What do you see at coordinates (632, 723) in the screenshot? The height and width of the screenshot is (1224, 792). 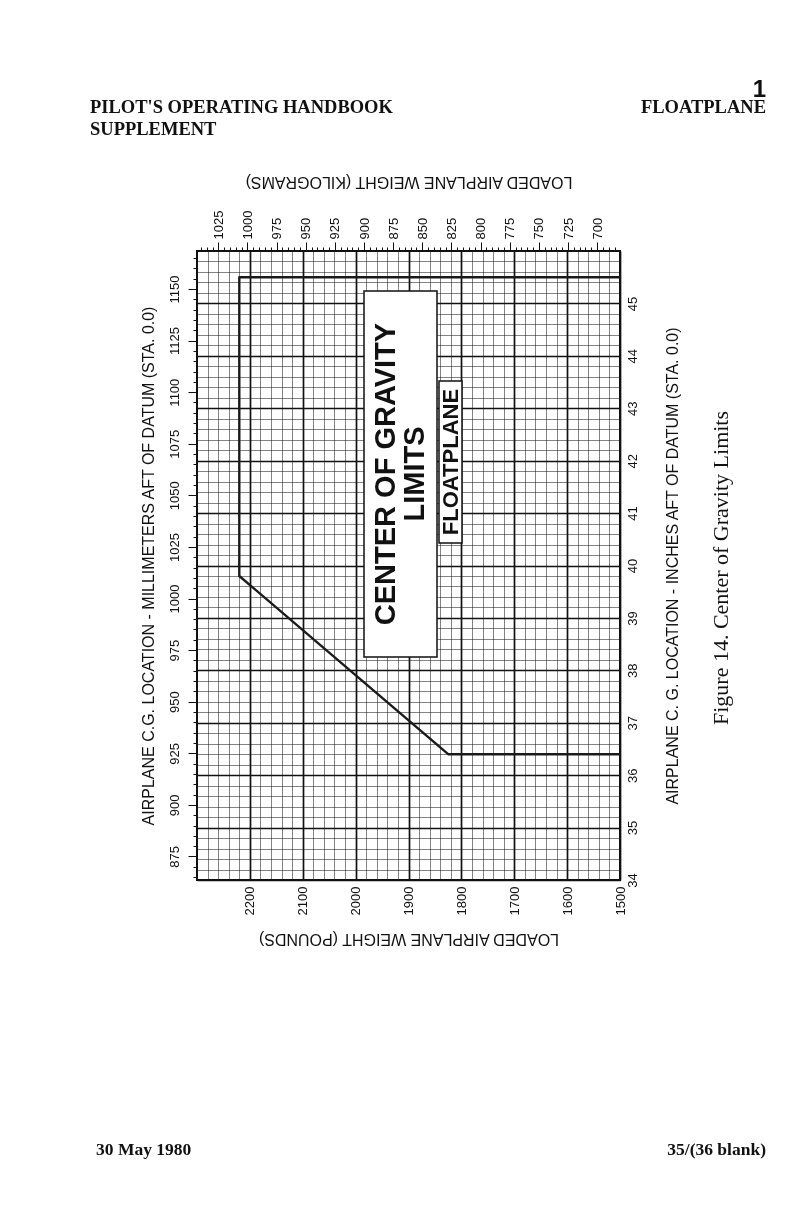 I see `y2-tick-label: 37` at bounding box center [632, 723].